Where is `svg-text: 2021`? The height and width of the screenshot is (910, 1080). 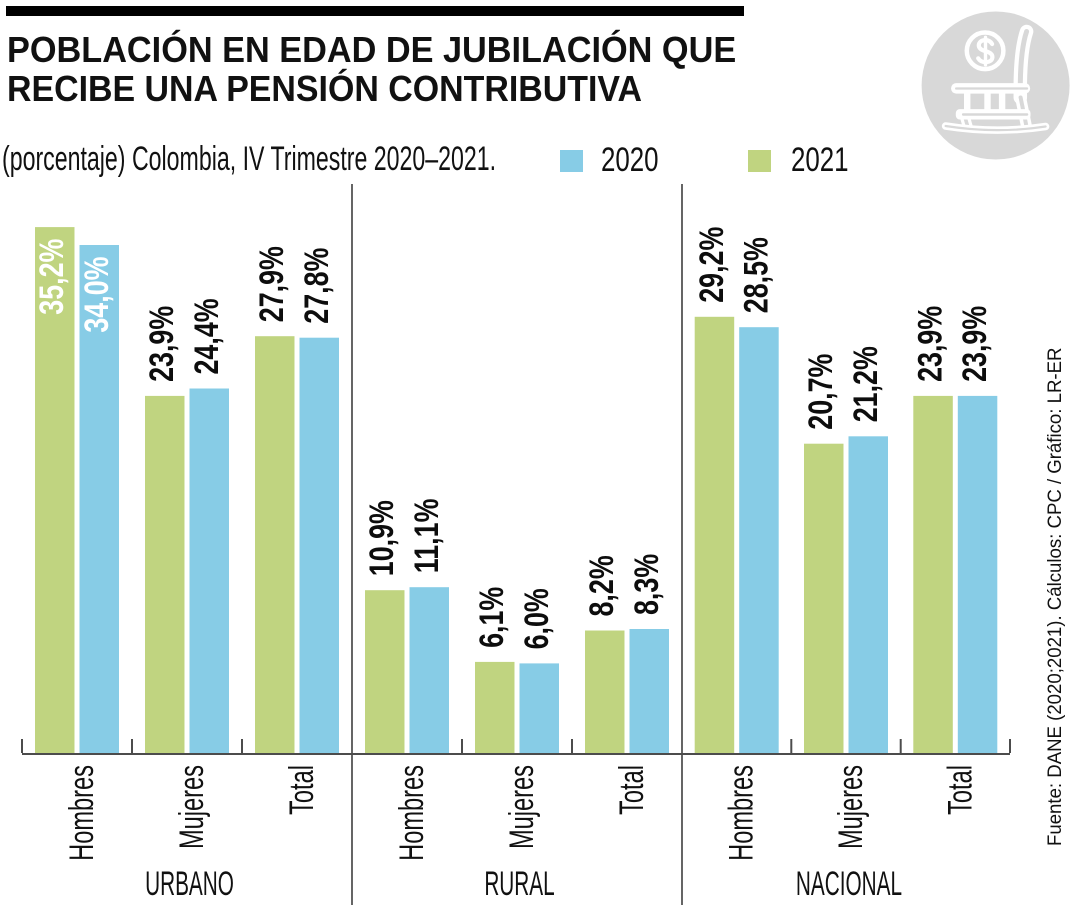 svg-text: 2021 is located at coordinates (820, 160).